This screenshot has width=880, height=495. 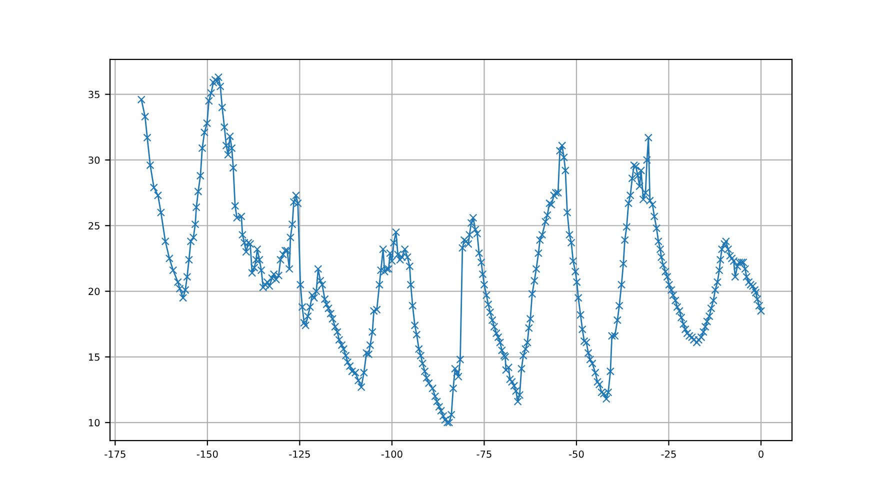 What do you see at coordinates (94, 160) in the screenshot?
I see `y-tick-label: 30` at bounding box center [94, 160].